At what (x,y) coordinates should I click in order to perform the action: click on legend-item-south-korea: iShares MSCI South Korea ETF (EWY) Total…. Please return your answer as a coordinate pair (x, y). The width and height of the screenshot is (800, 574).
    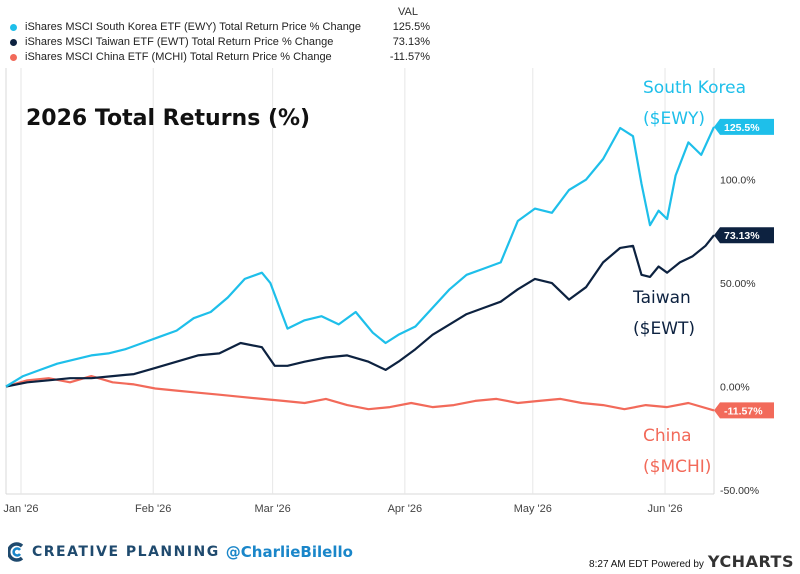
    Looking at the image, I should click on (220, 28).